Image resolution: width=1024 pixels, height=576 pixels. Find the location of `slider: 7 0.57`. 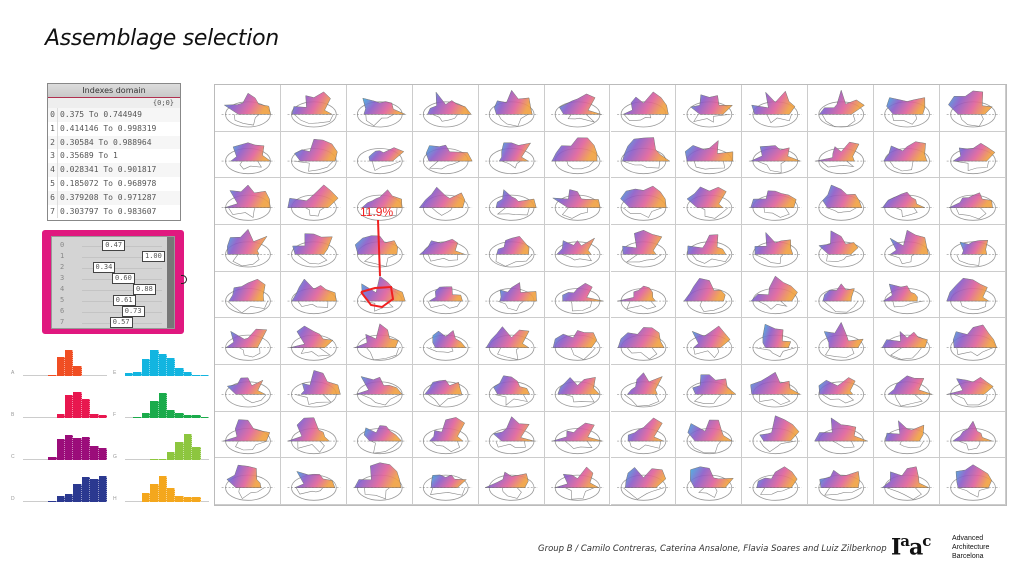

slider: 7 0.57 is located at coordinates (109, 322).